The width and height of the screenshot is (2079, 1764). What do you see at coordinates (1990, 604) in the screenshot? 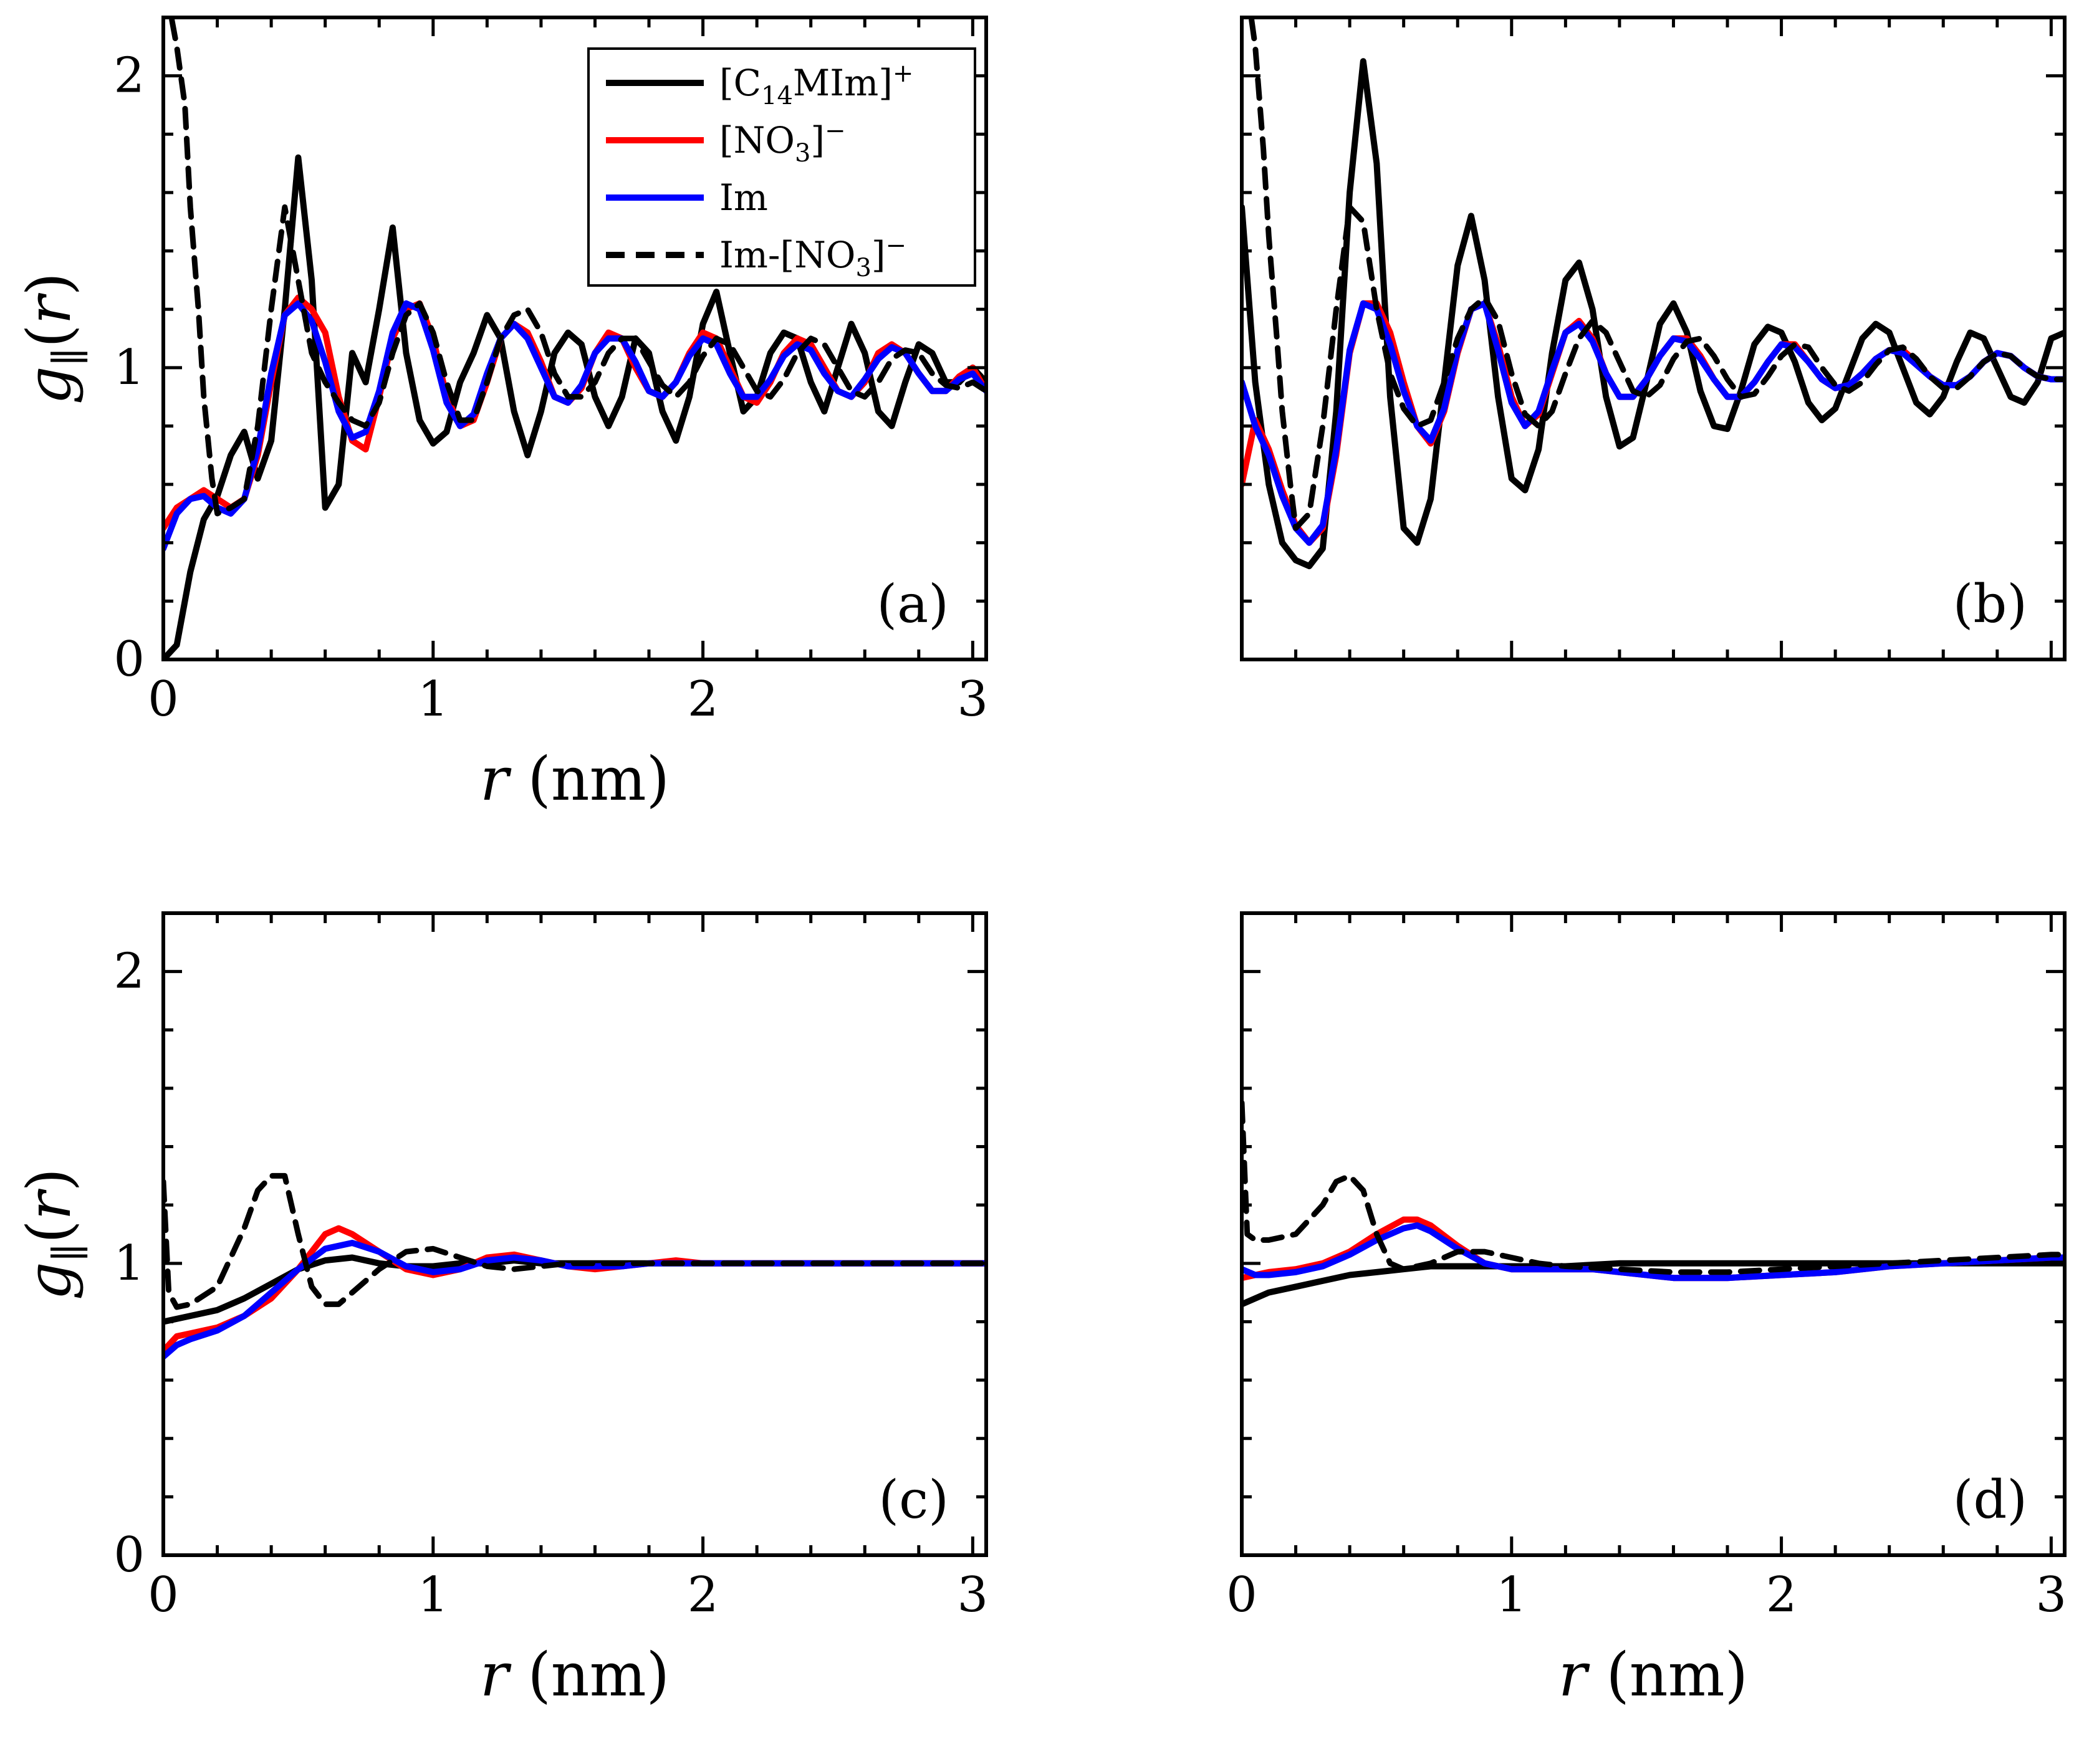
I see `panel-label: (b)` at bounding box center [1990, 604].